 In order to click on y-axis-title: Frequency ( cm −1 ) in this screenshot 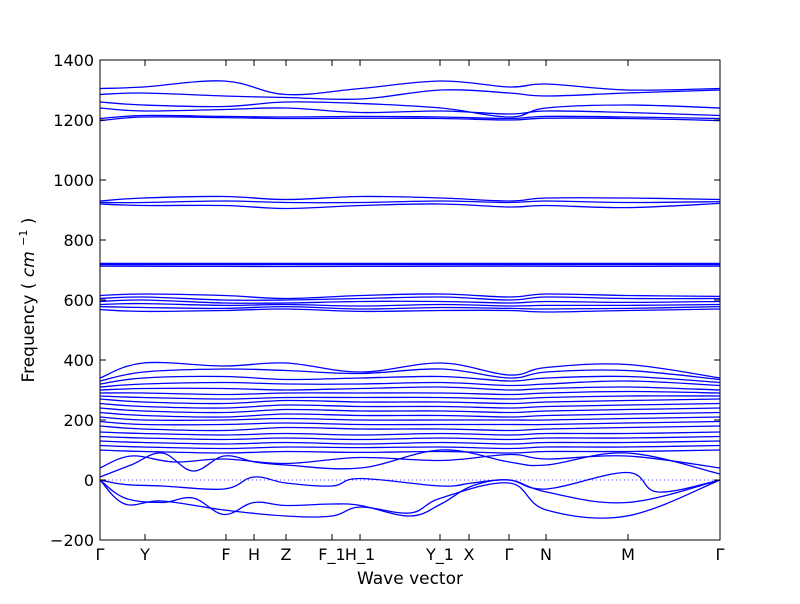, I will do `click(25, 300)`.